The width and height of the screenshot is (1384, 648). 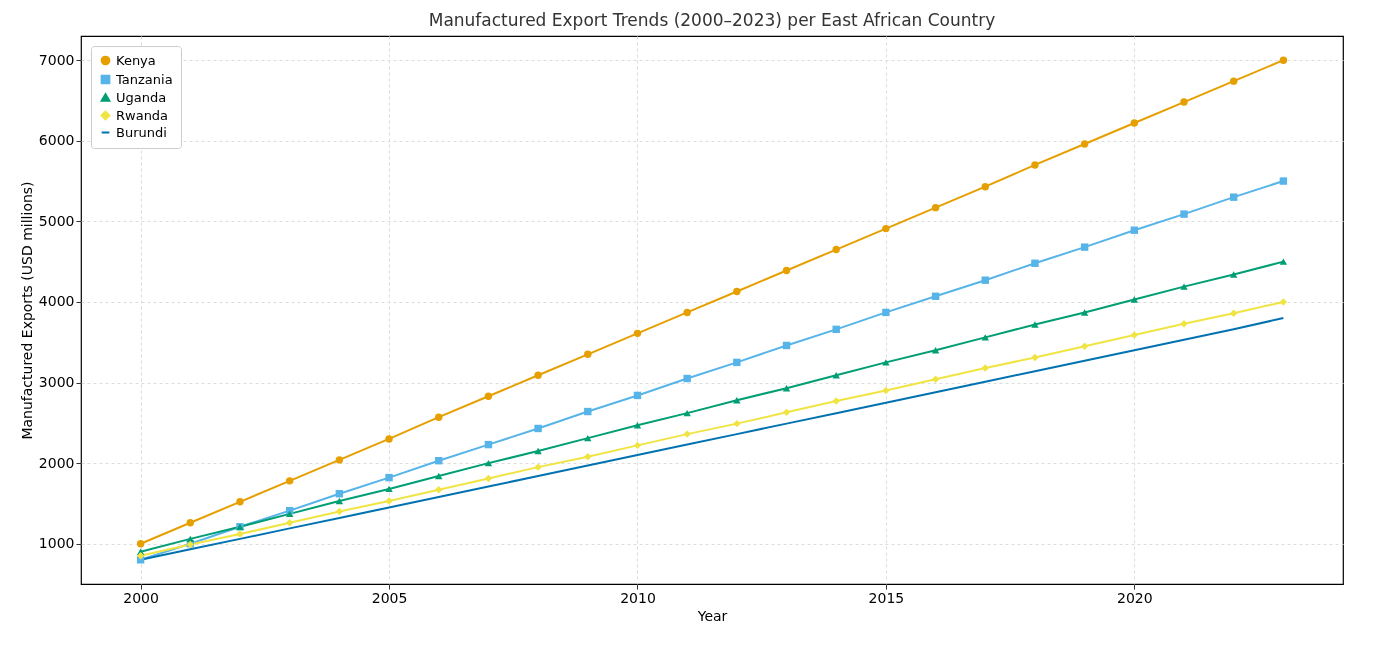 I want to click on x-tick-label: 2005, so click(x=389, y=597).